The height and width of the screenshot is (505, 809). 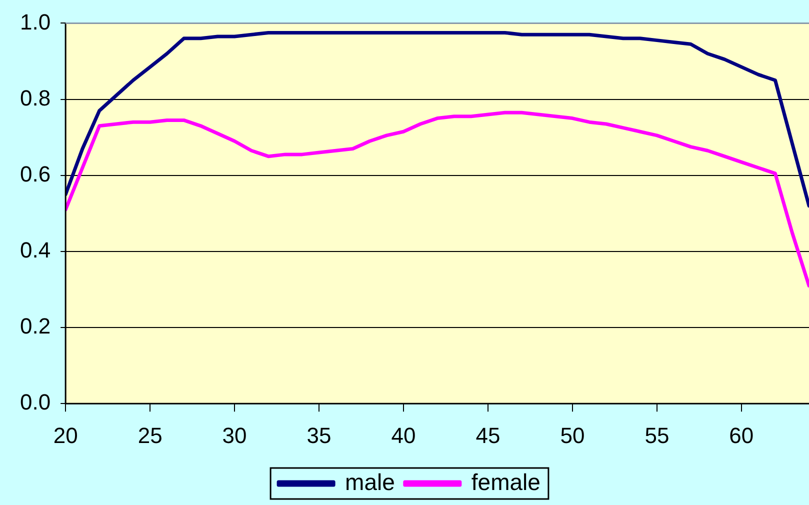 What do you see at coordinates (741, 435) in the screenshot?
I see `x-tick-label: 60` at bounding box center [741, 435].